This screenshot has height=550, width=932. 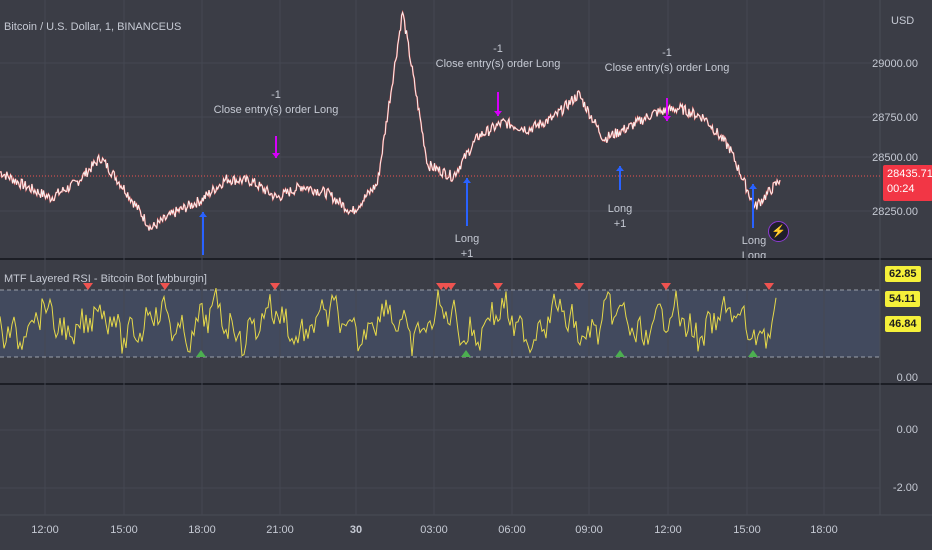 What do you see at coordinates (388, 322) in the screenshot?
I see `rsi-series-line` at bounding box center [388, 322].